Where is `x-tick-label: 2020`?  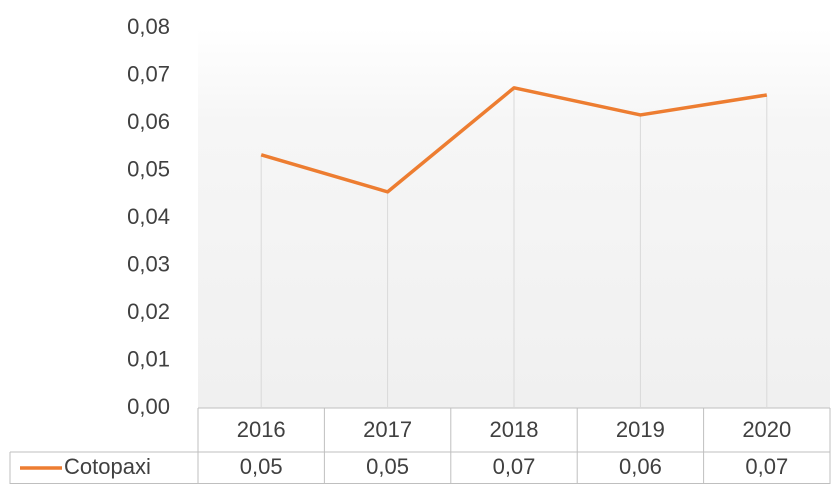 x-tick-label: 2020 is located at coordinates (766, 429).